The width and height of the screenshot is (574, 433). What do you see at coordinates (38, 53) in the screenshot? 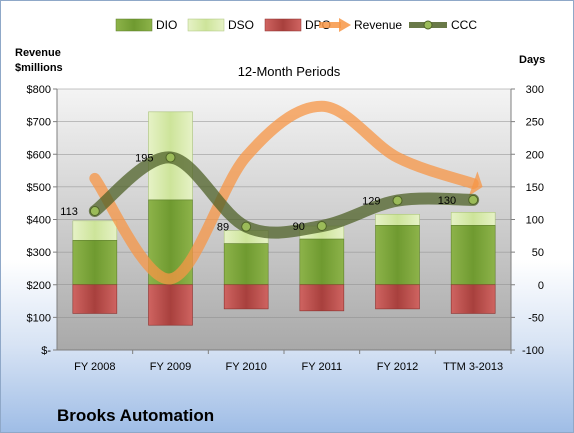
I see `left-axis-label-line1: Revenue` at bounding box center [38, 53].